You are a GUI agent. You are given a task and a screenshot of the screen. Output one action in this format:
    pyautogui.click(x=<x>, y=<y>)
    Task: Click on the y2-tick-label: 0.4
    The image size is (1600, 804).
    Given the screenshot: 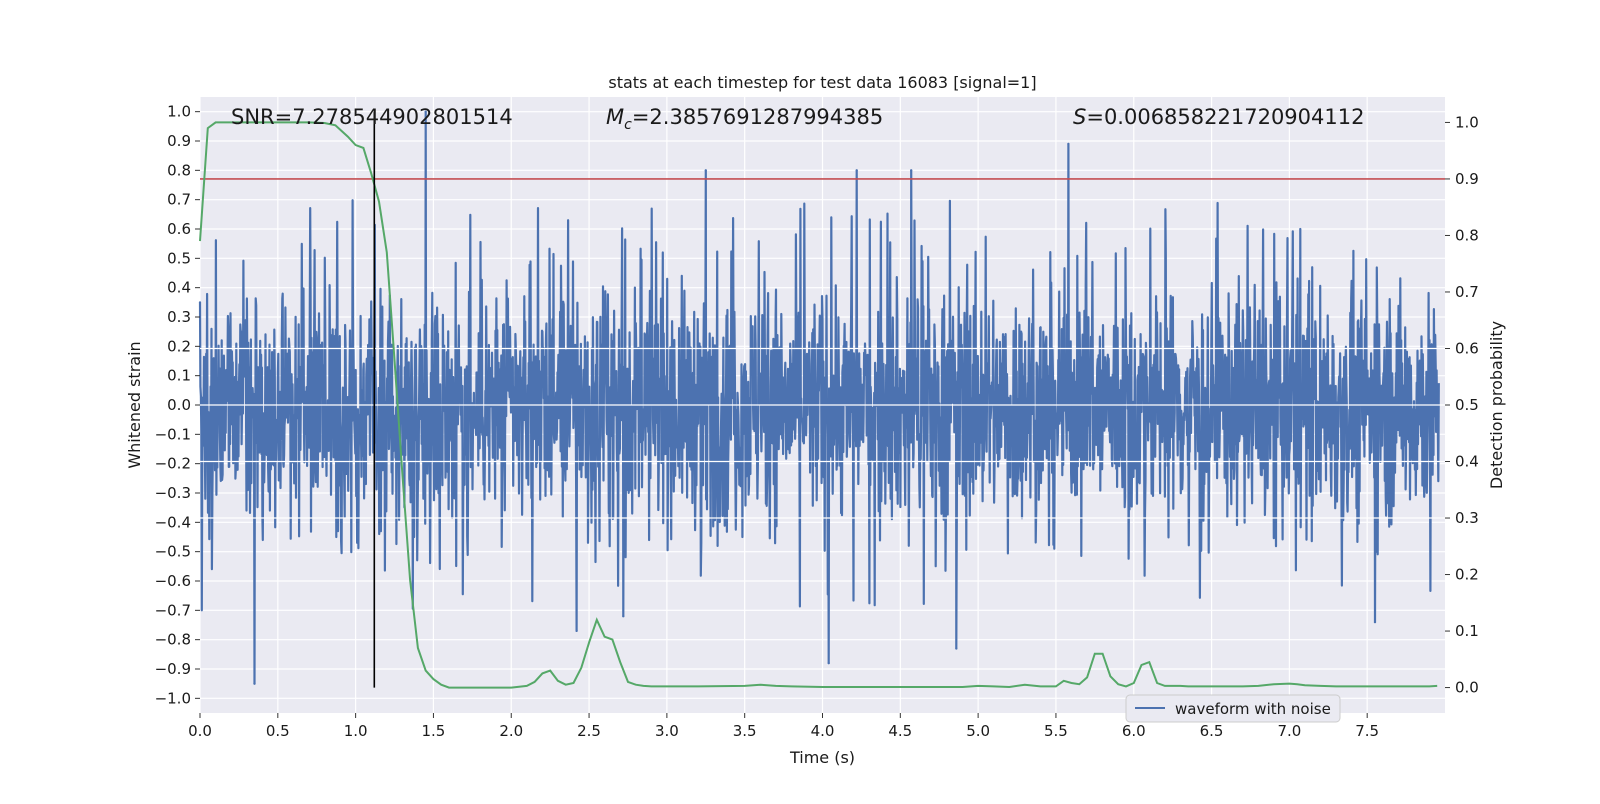 What is the action you would take?
    pyautogui.click(x=1467, y=462)
    